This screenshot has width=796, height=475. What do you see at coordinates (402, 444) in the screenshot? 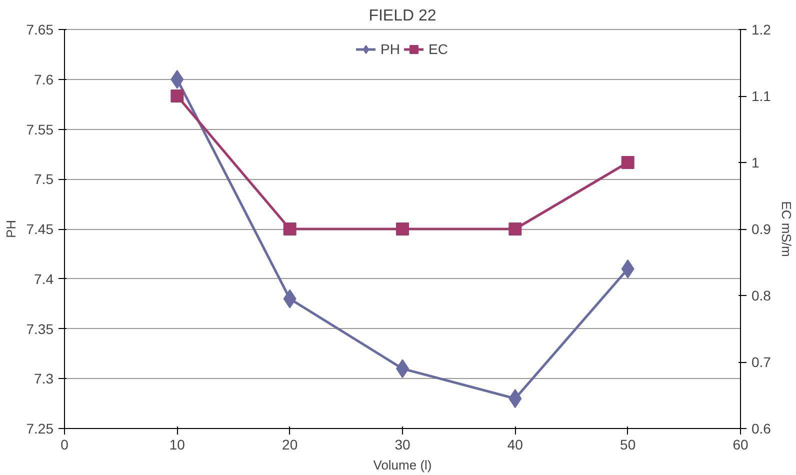
I see `x-tick-label: 30` at bounding box center [402, 444].